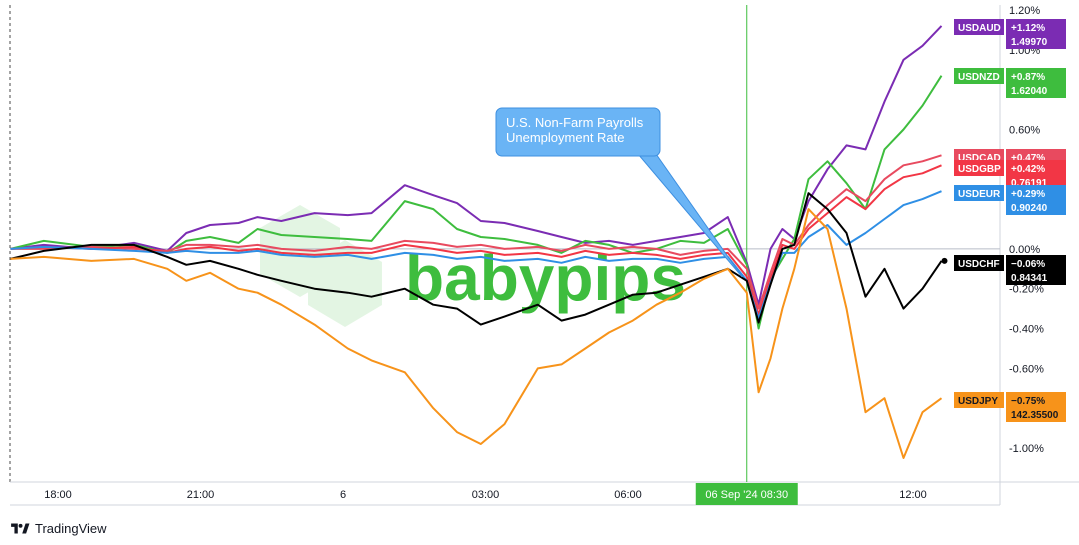 Image resolution: width=1079 pixels, height=545 pixels. I want to click on series-label-usdeur: USDEUR +0.29% 0.90240, so click(1010, 200).